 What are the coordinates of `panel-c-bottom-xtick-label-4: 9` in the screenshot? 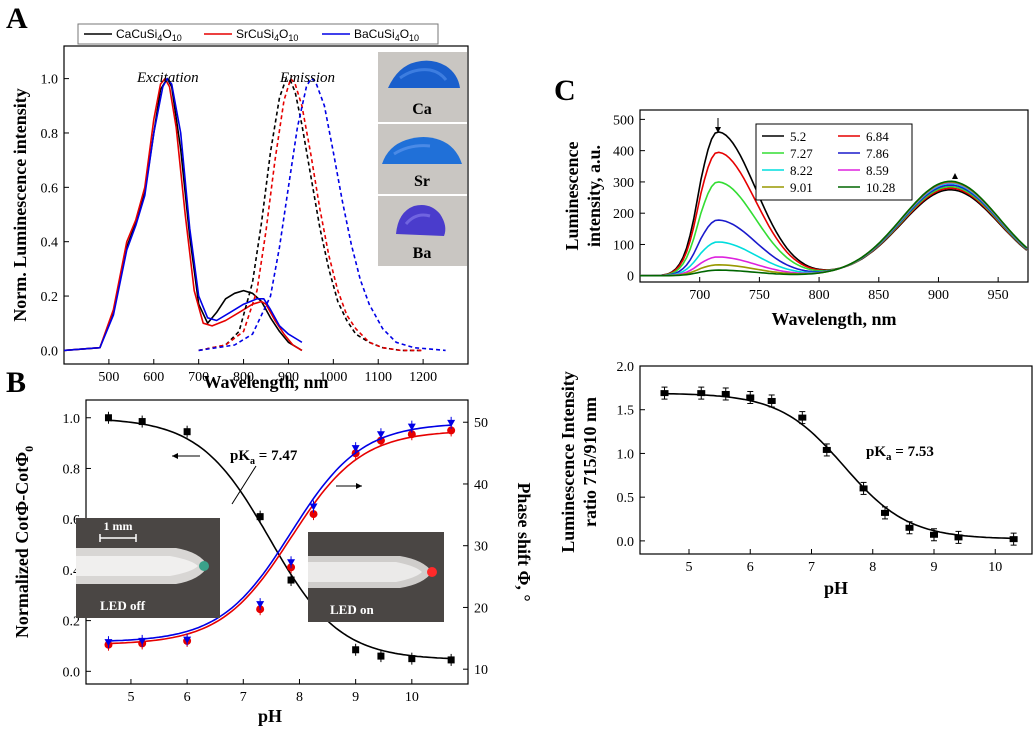 It's located at (934, 567).